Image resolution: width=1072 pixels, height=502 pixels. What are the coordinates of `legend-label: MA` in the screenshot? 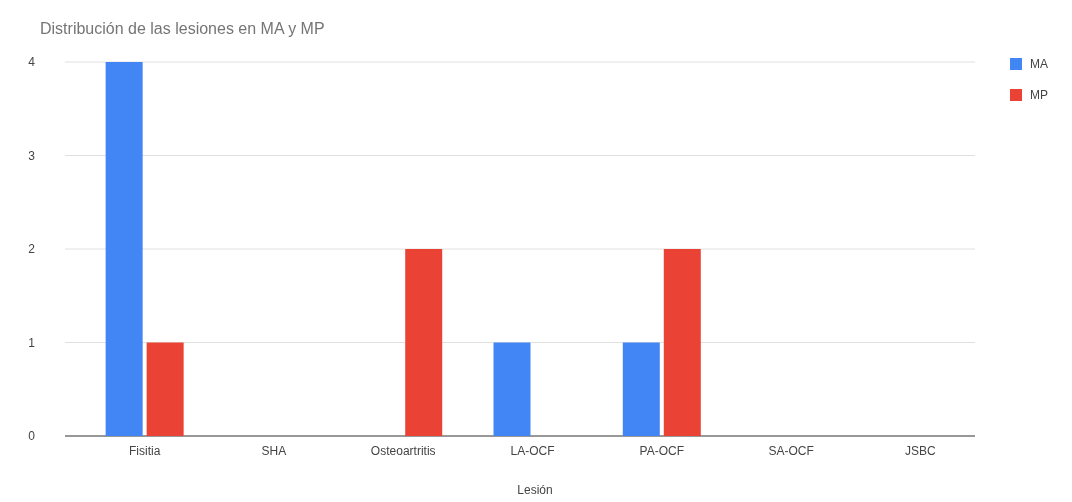 It's located at (1039, 64).